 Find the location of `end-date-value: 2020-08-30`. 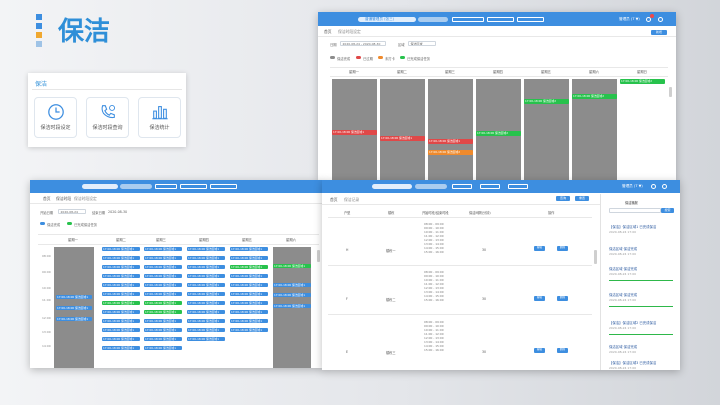

end-date-value: 2020-08-30 is located at coordinates (118, 212).